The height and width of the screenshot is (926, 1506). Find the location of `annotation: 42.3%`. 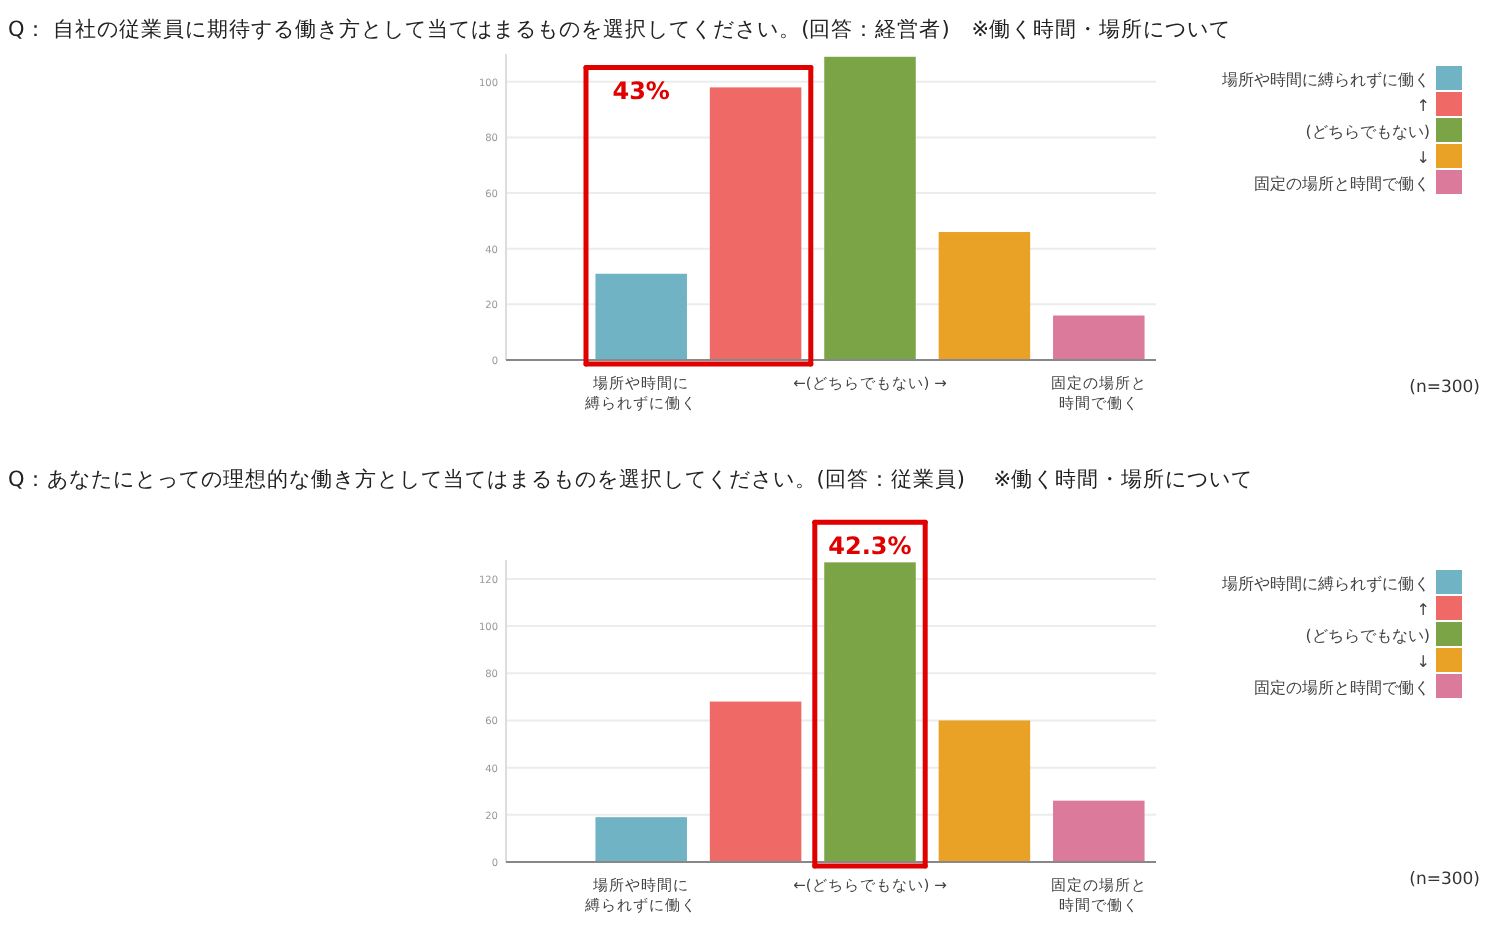

annotation: 42.3% is located at coordinates (870, 546).